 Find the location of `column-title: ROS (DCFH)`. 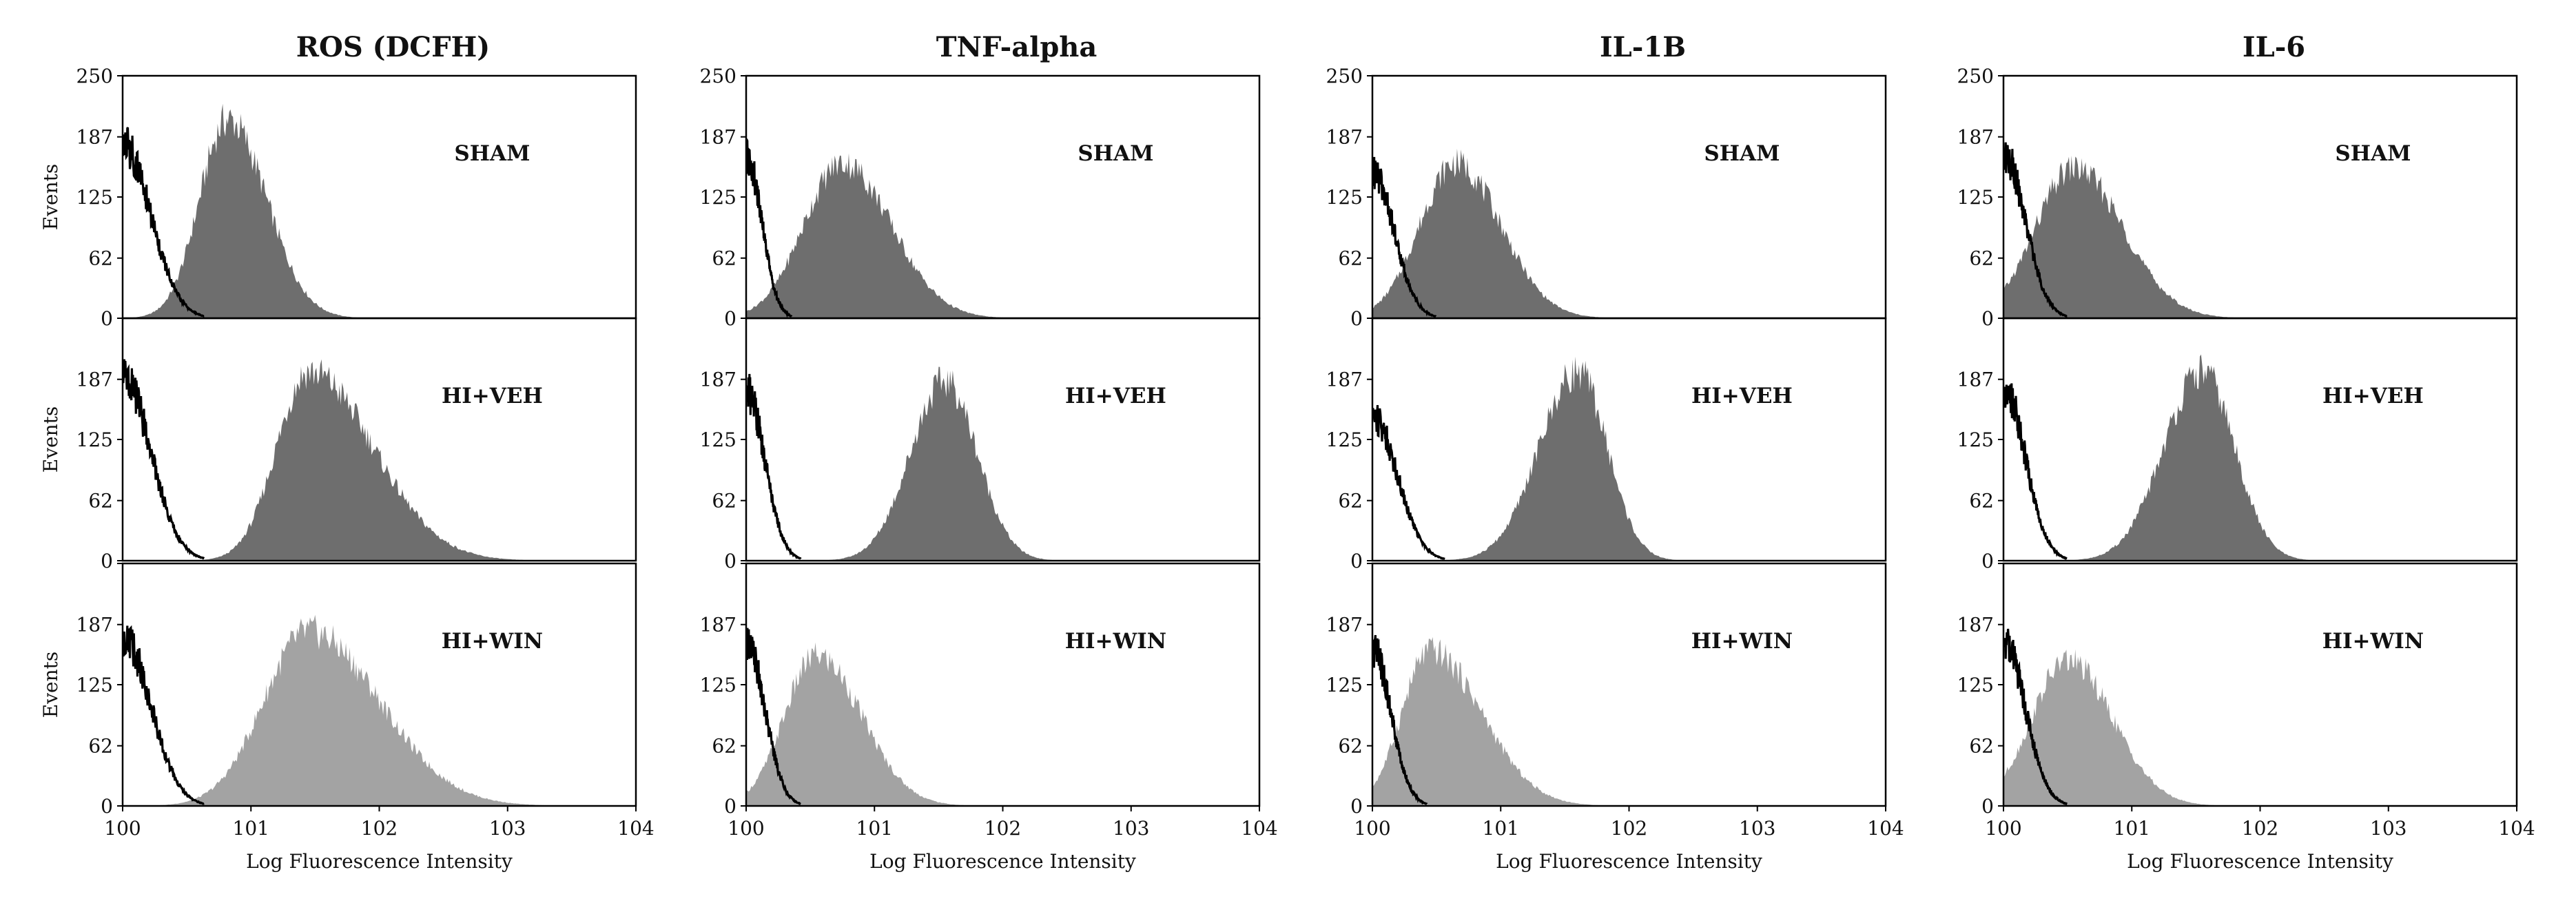

column-title: ROS (DCFH) is located at coordinates (393, 47).